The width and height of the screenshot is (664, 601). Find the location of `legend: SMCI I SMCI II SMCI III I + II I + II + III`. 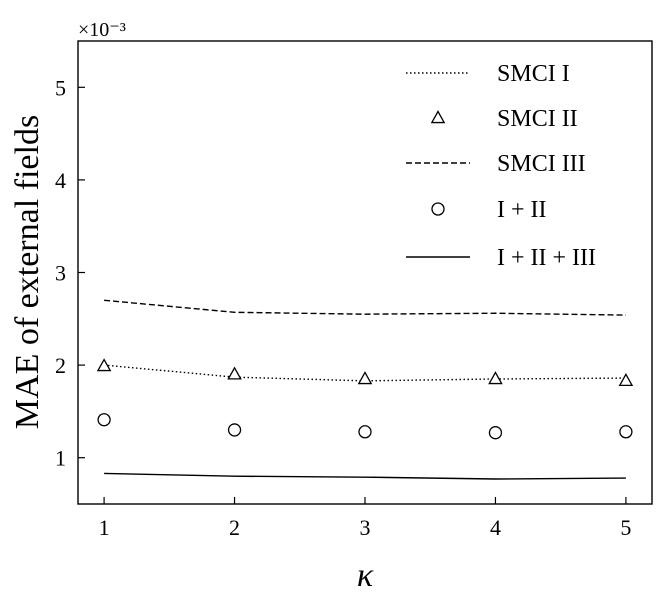

legend: SMCI I SMCI II SMCI III I + II I + II + III is located at coordinates (501, 166).